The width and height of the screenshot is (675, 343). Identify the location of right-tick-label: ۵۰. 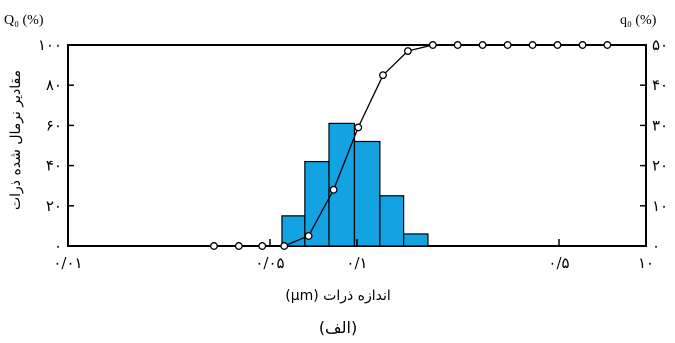
(660, 45).